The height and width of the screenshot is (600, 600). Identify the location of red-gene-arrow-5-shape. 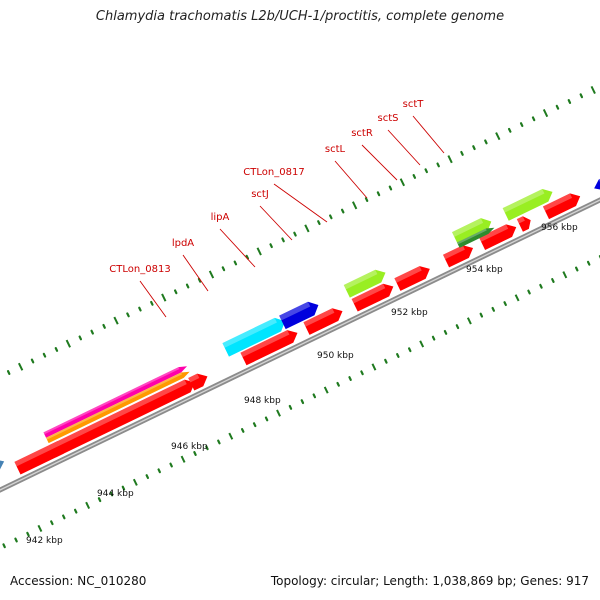
(323, 321).